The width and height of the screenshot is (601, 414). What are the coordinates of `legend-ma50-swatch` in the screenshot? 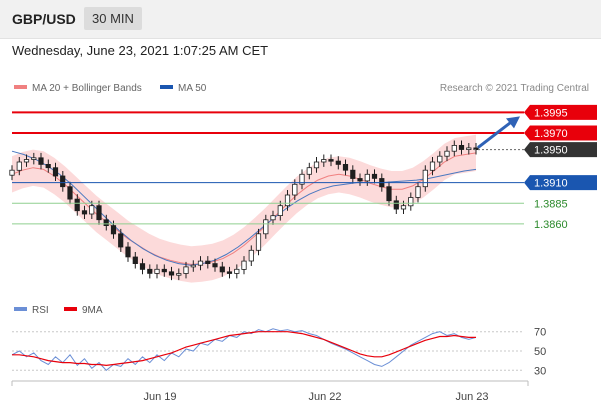 It's located at (166, 87).